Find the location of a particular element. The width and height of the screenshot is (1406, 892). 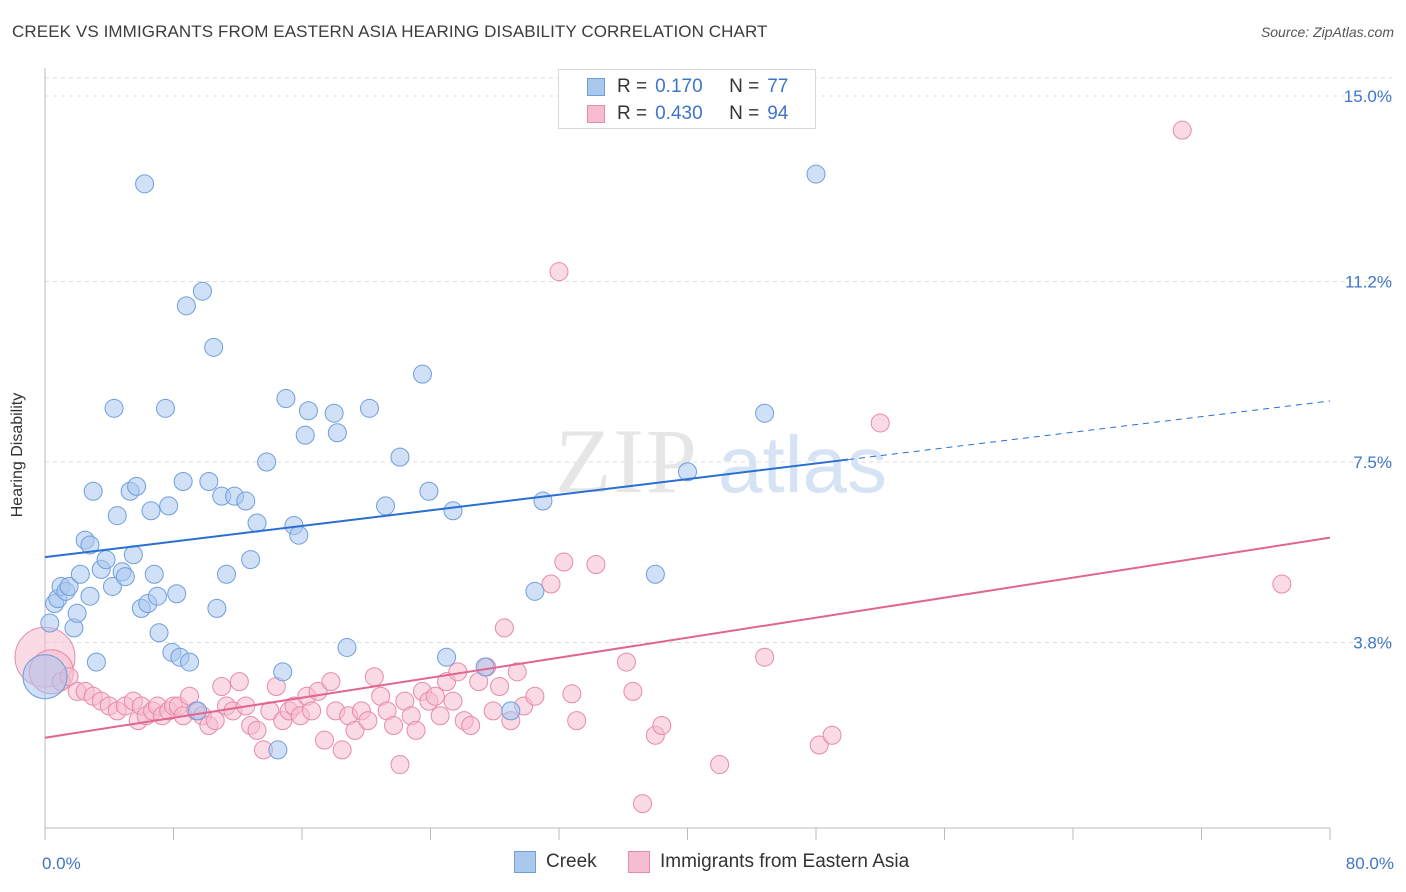

n-value: 77 is located at coordinates (778, 86).